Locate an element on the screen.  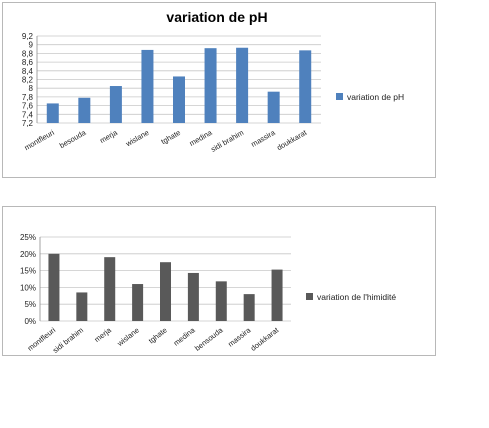
ph-legend-swatch is located at coordinates (339, 96).